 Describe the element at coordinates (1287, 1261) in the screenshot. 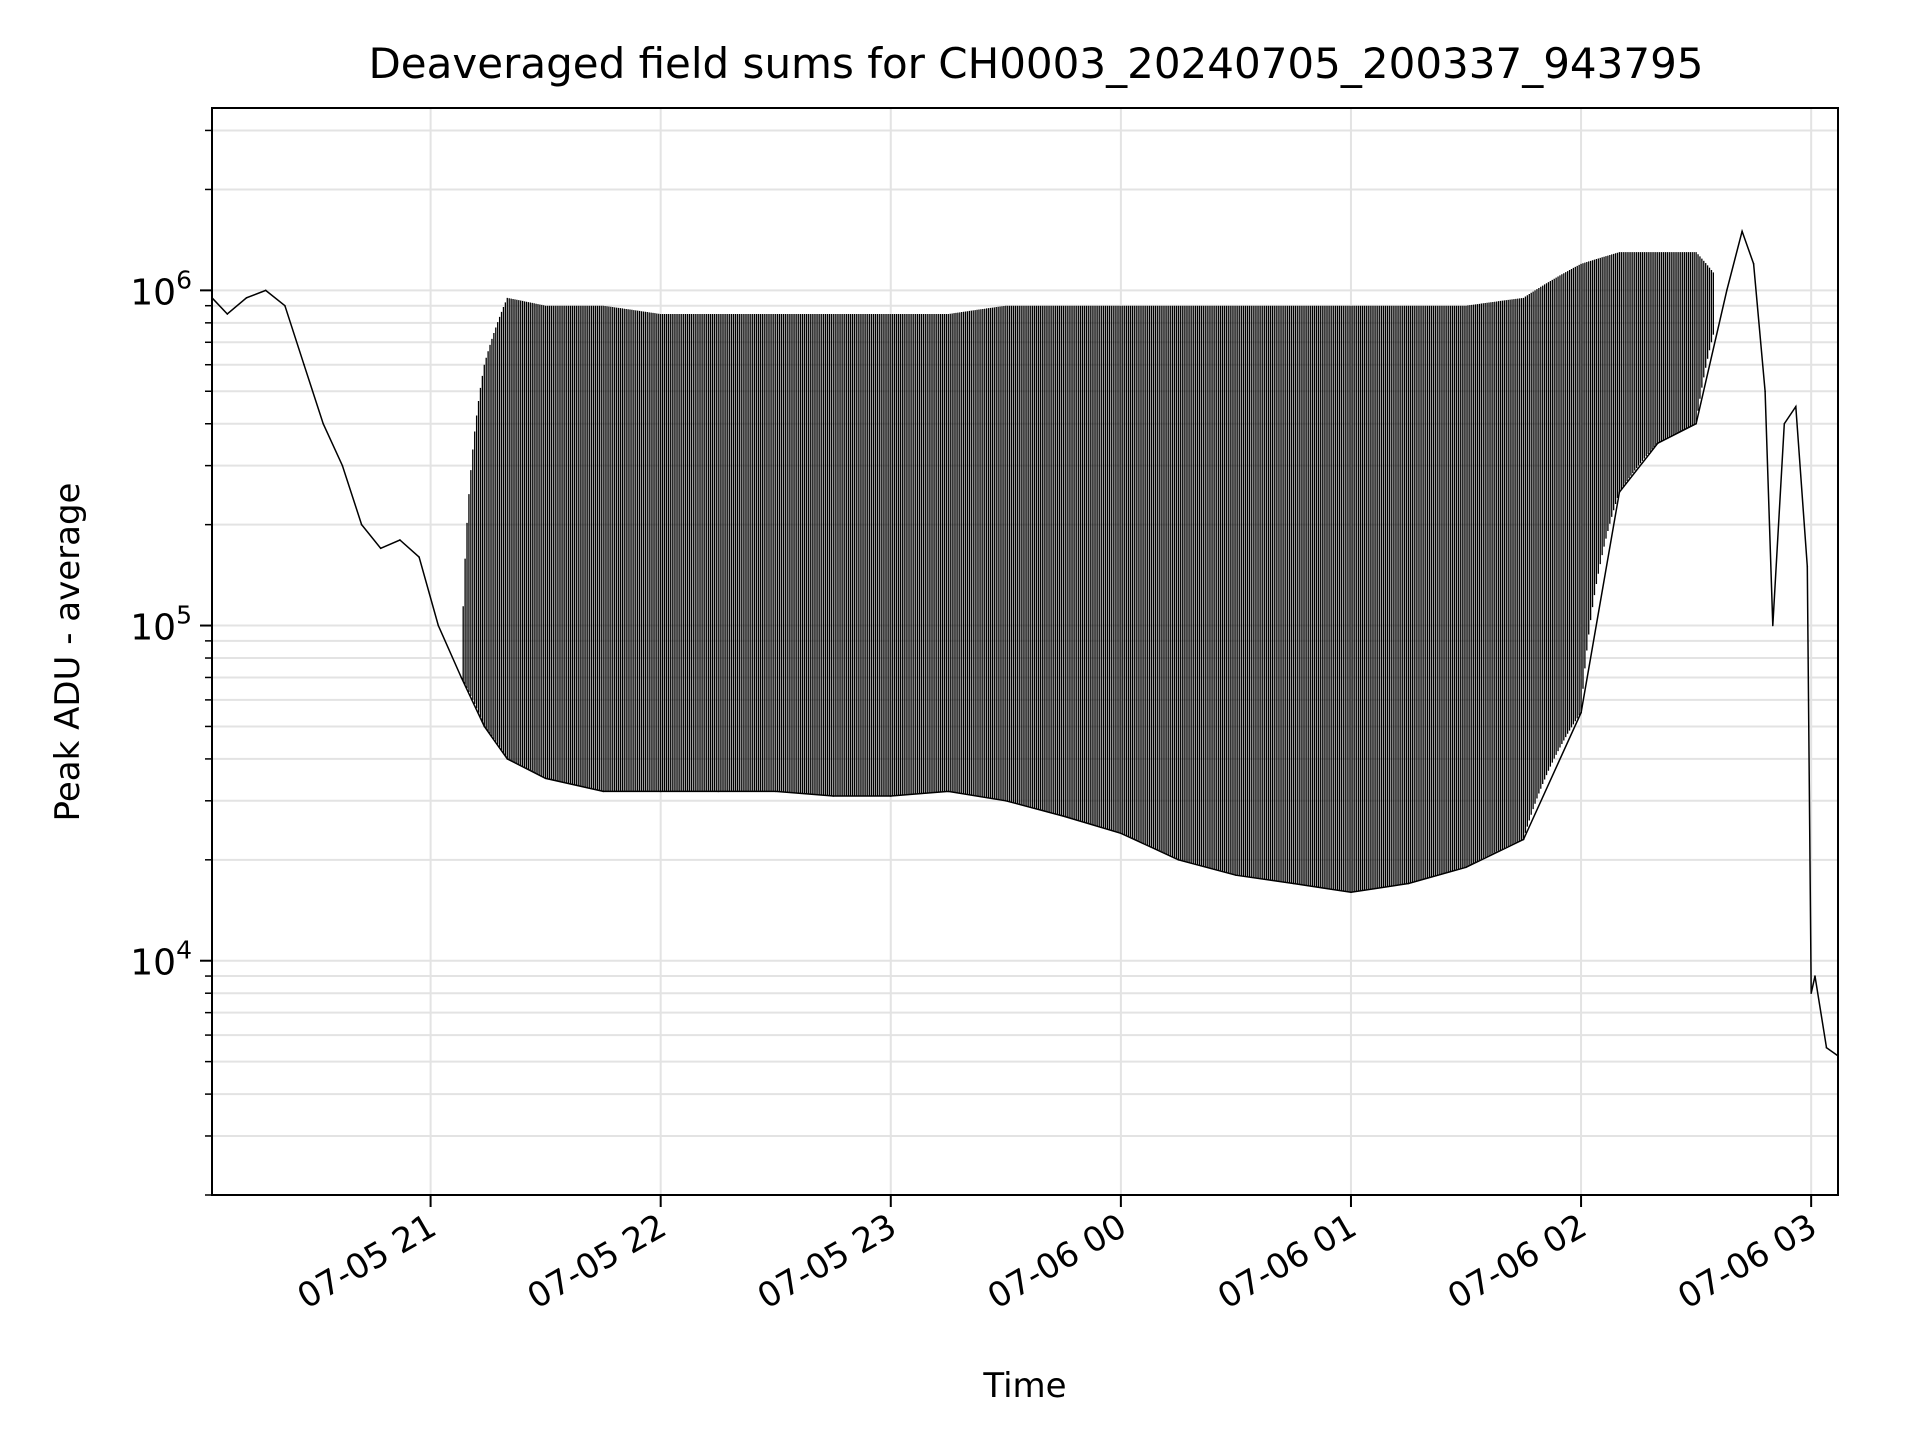

I see `x-tick-label: 07-06 01` at that location.